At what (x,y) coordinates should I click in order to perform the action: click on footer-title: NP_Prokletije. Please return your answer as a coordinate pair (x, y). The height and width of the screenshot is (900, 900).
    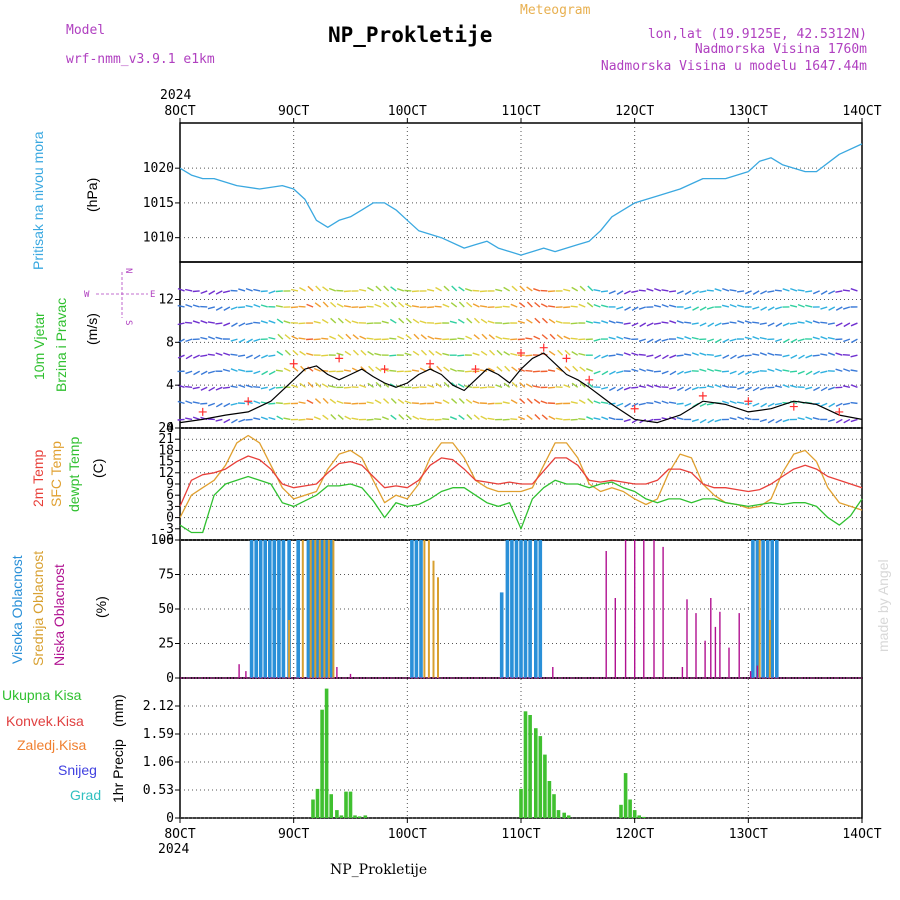
    Looking at the image, I should click on (378, 870).